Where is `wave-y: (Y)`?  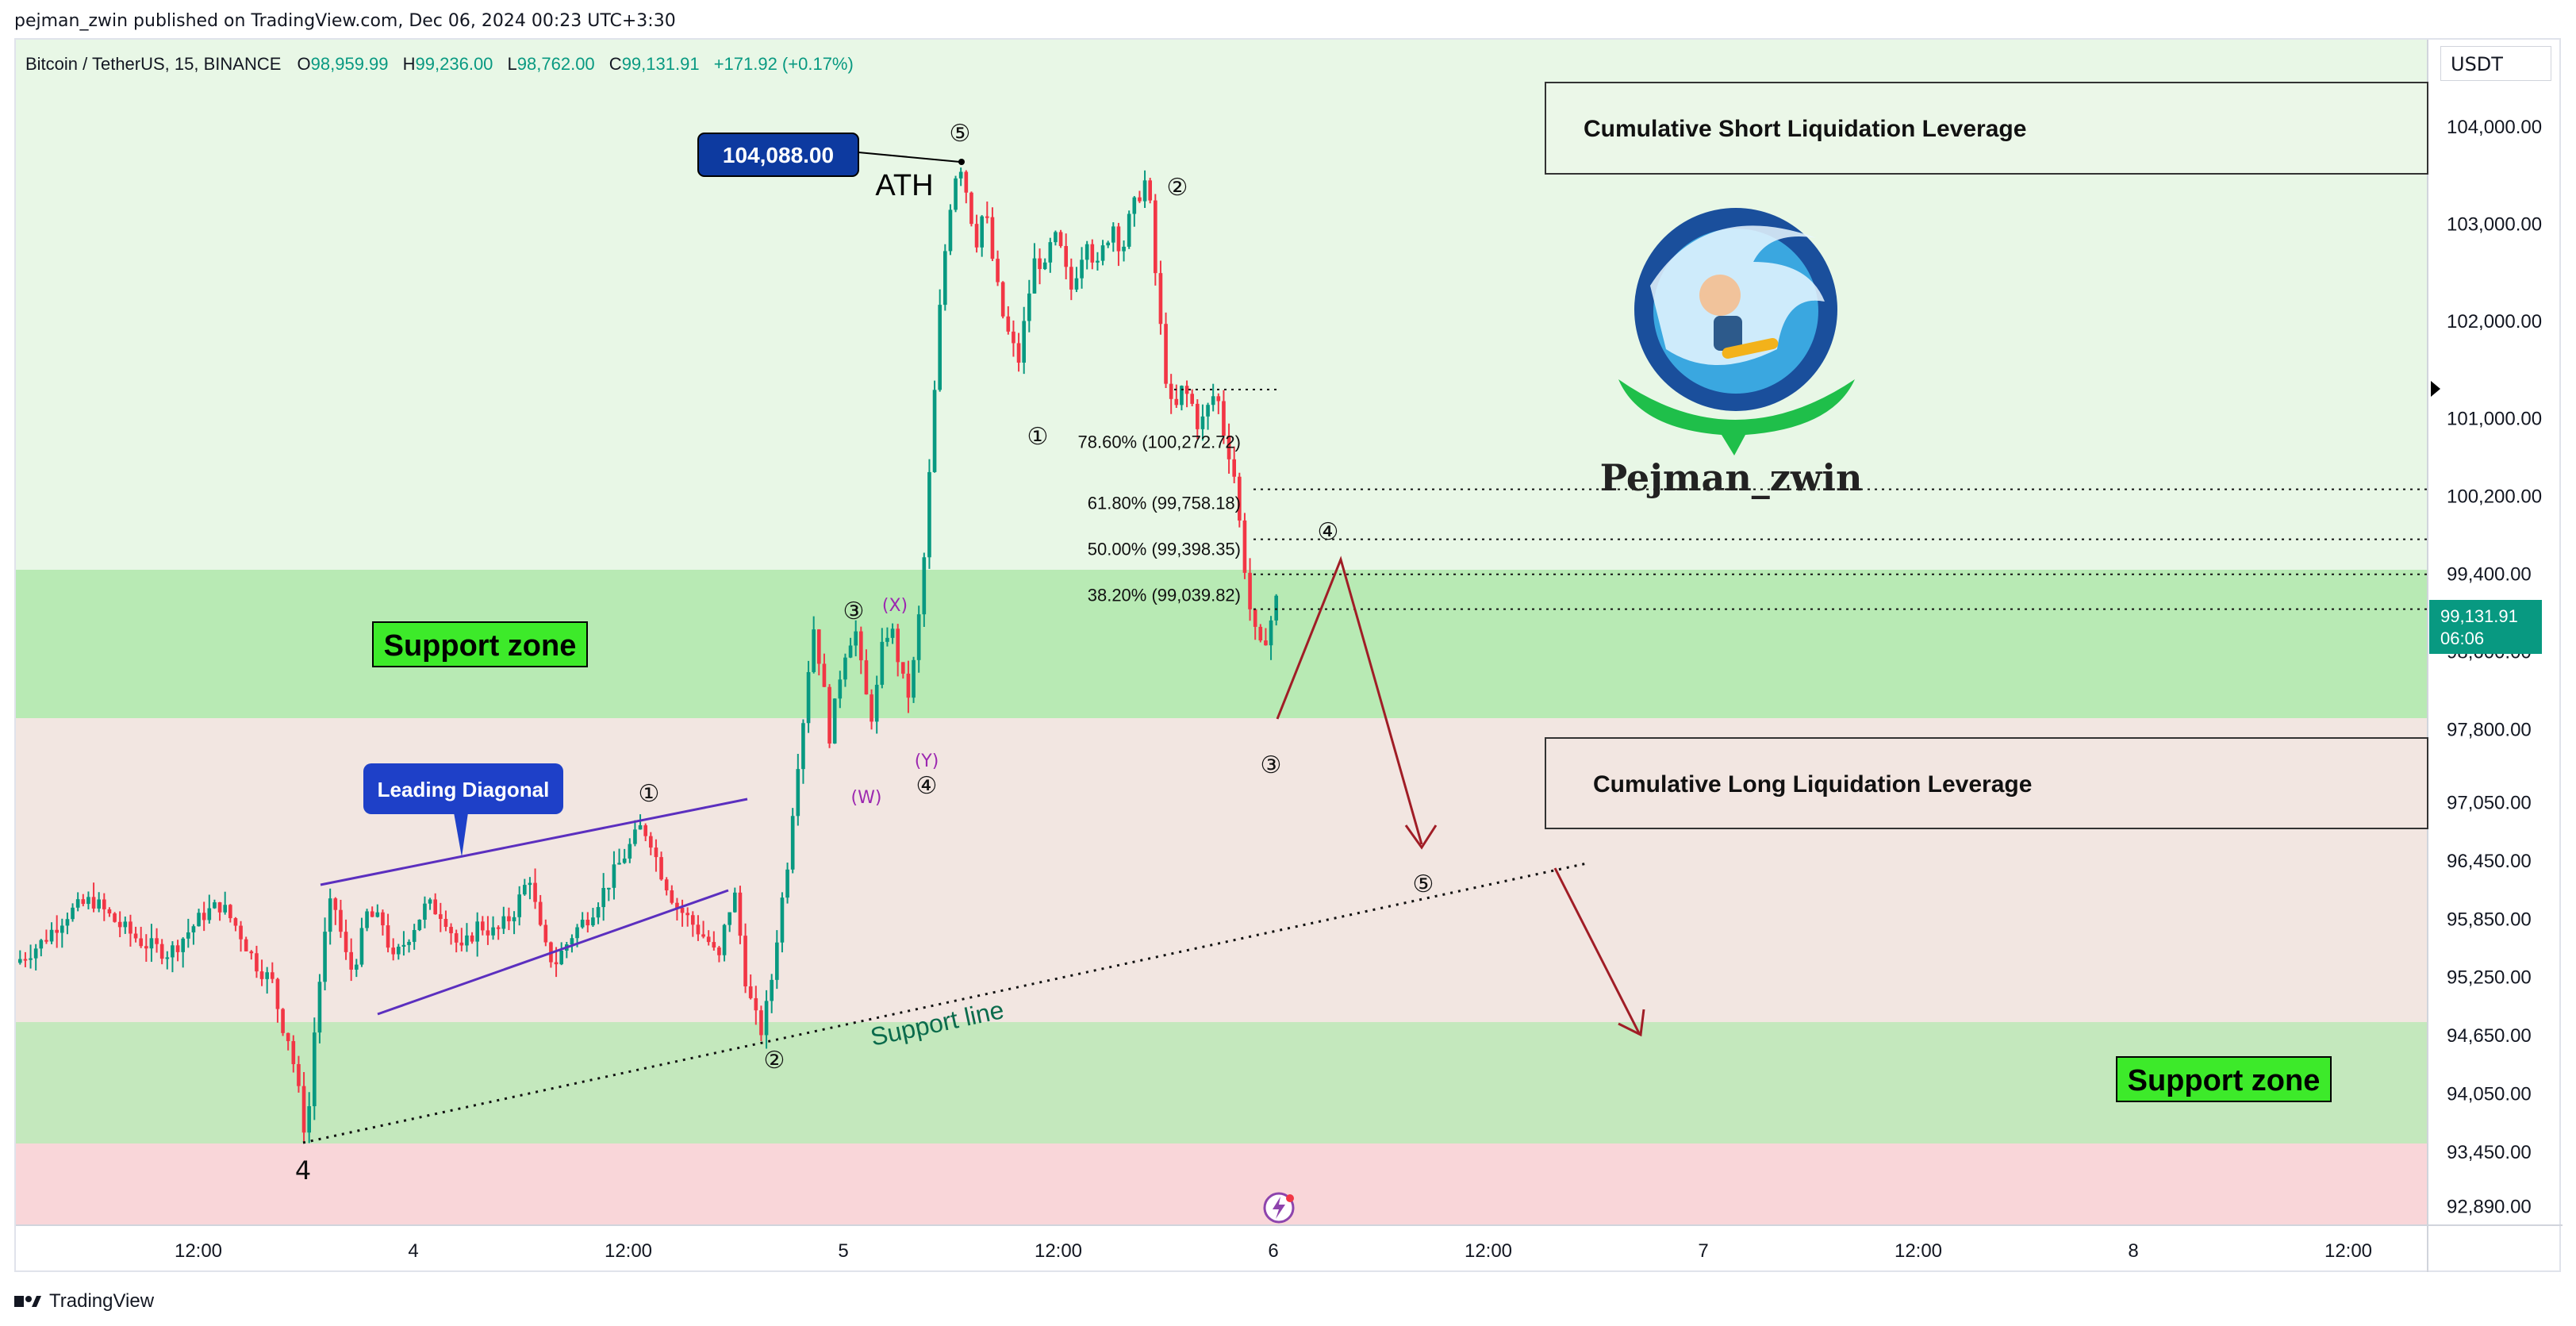 wave-y: (Y) is located at coordinates (927, 761).